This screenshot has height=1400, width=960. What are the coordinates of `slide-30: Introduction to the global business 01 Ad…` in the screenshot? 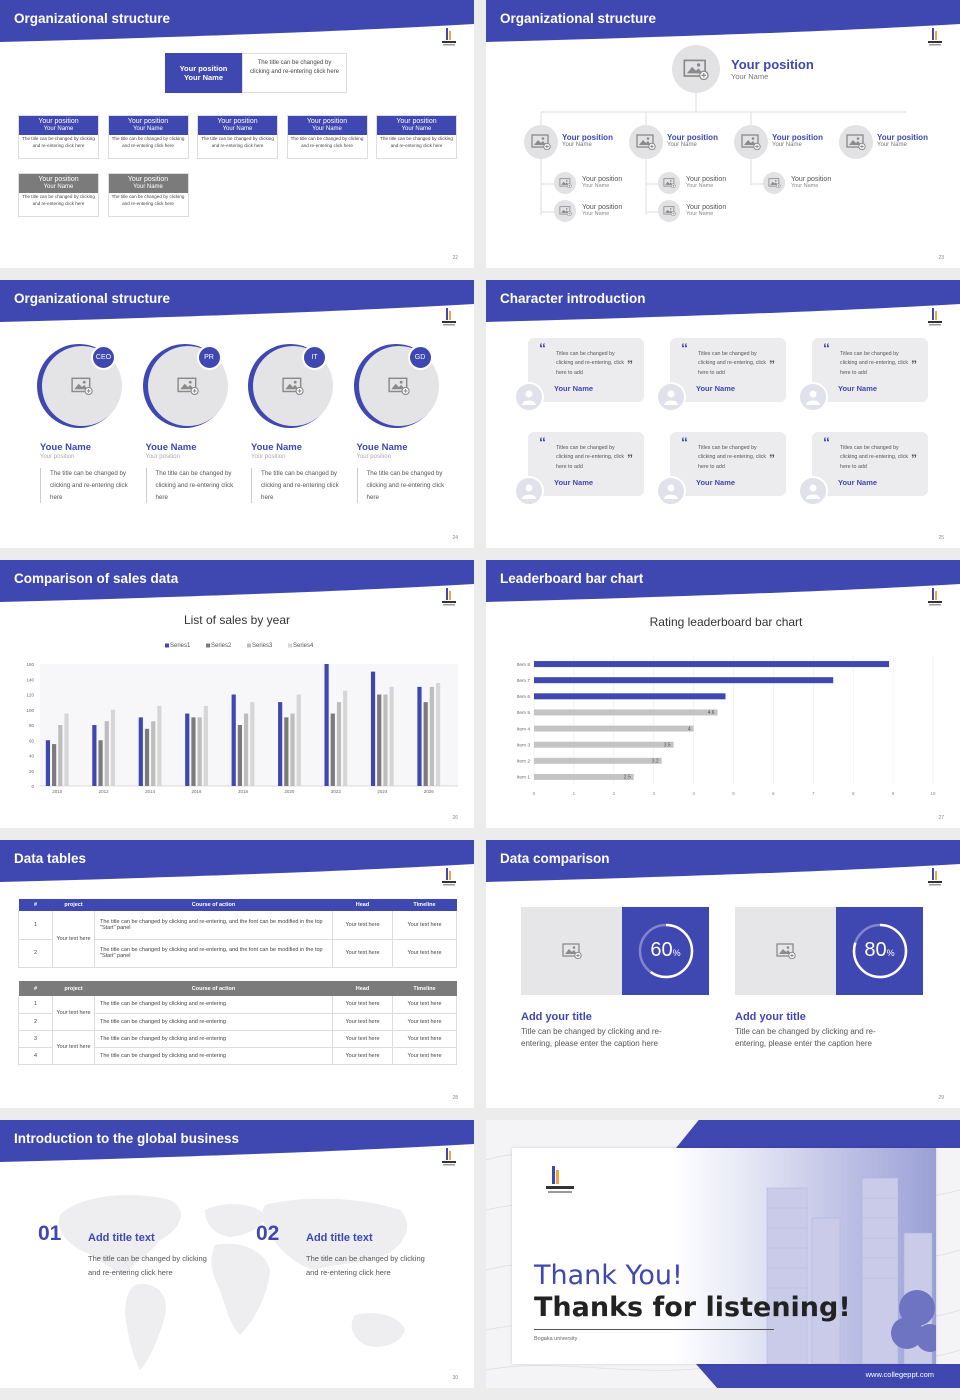 It's located at (237, 1254).